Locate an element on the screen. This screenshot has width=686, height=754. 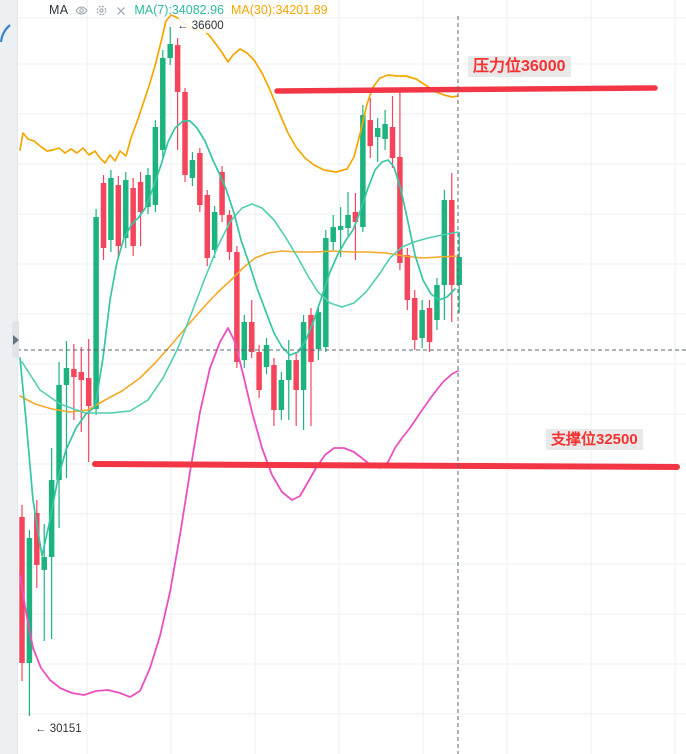
resistance-trendline is located at coordinates (466, 89).